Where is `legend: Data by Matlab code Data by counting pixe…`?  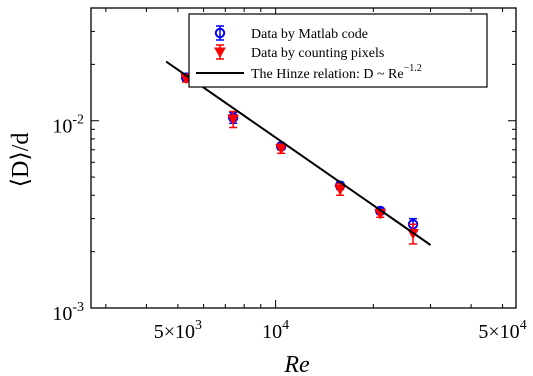
legend: Data by Matlab code Data by counting pixe… is located at coordinates (338, 50).